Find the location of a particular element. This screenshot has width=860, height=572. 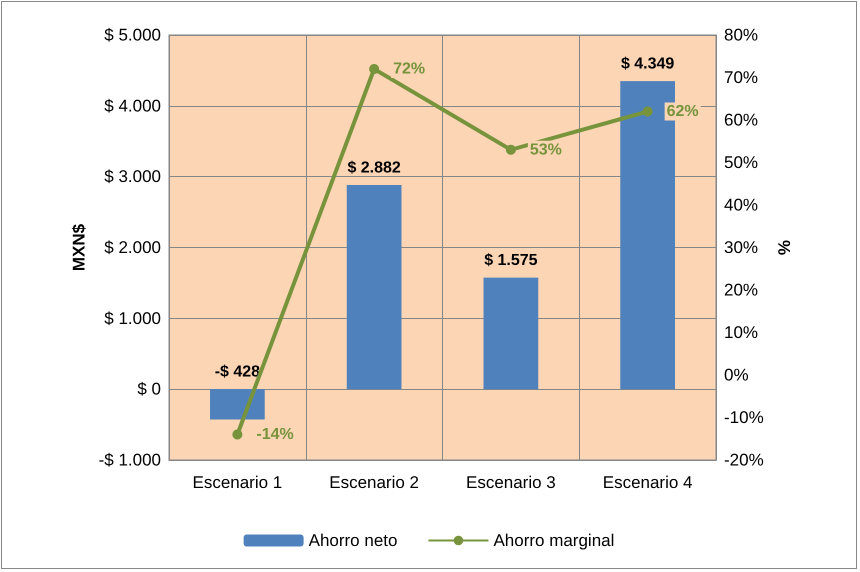

y2-tick-label: 50% is located at coordinates (741, 162).